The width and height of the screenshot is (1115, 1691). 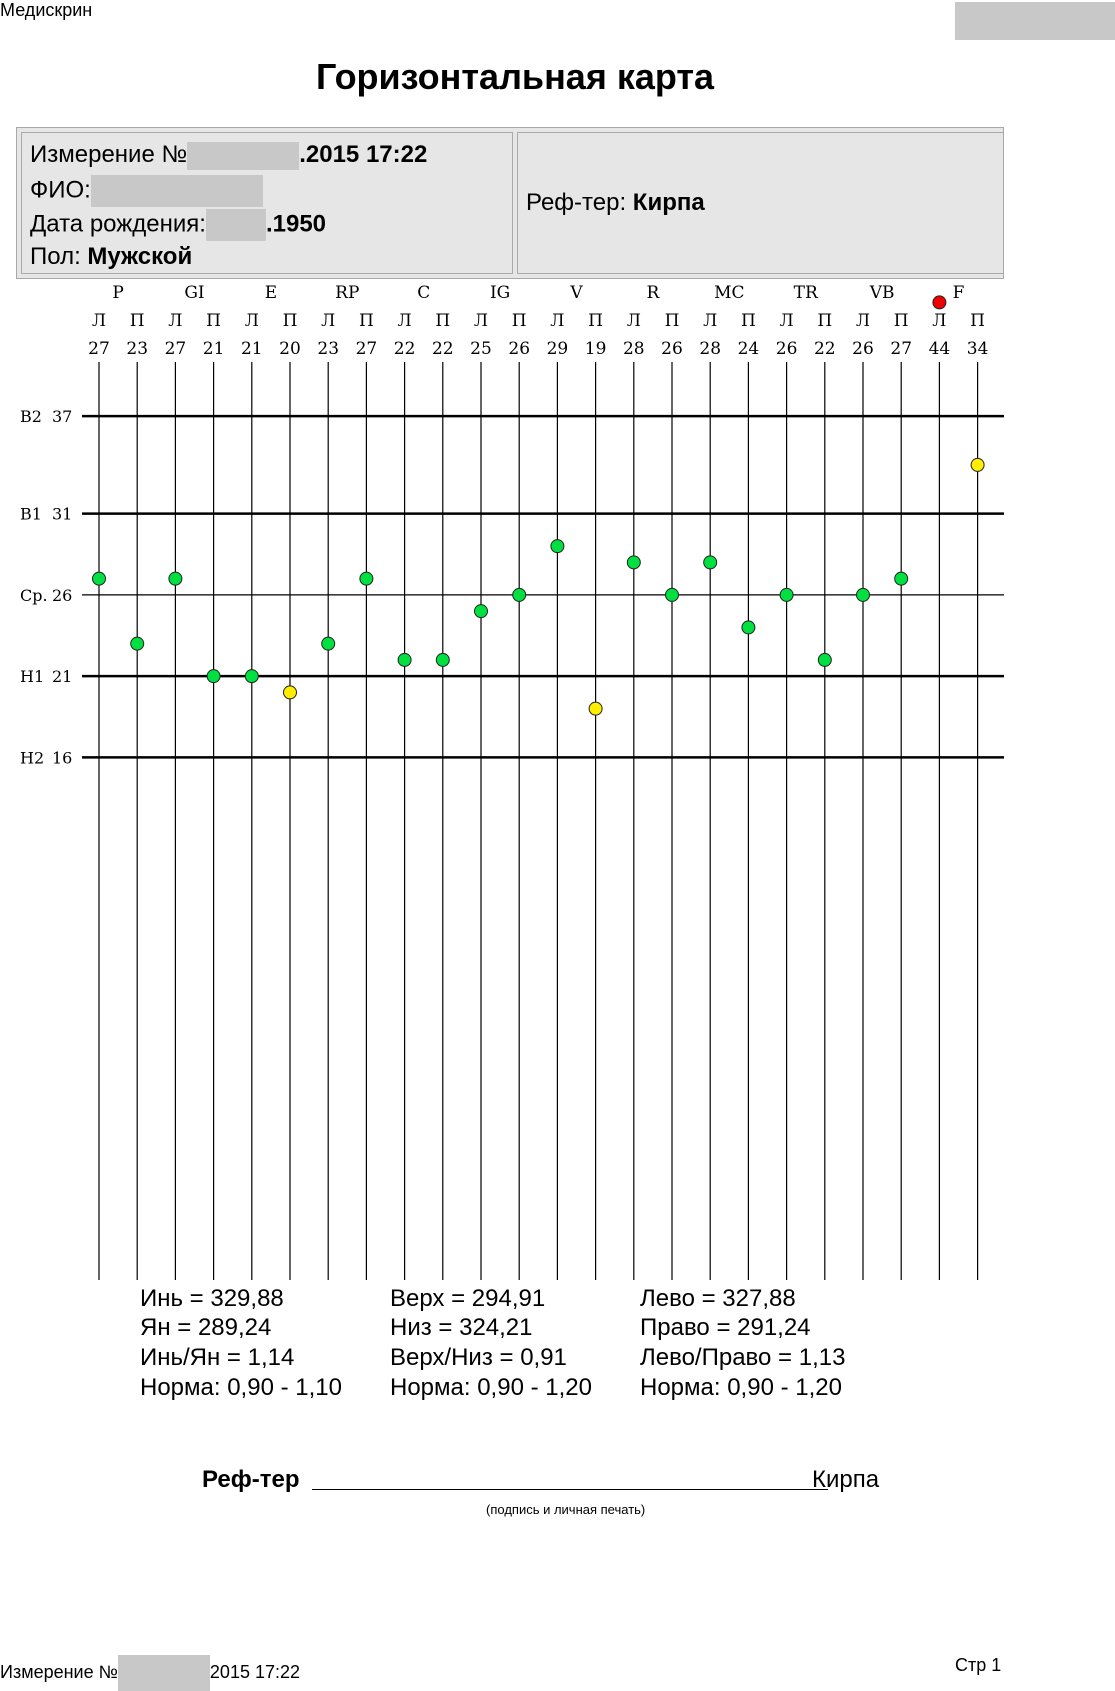 What do you see at coordinates (500, 293) in the screenshot?
I see `meridian-label-IG: IG` at bounding box center [500, 293].